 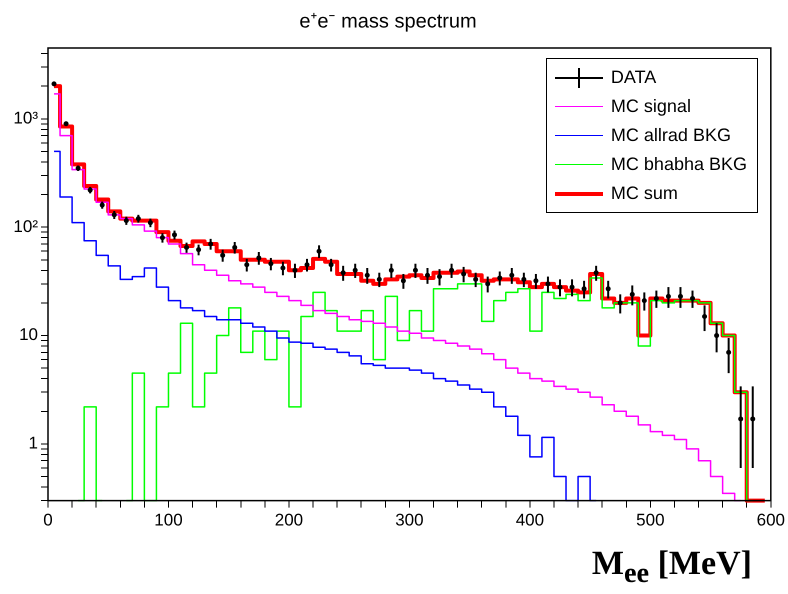 I want to click on legend-label: MC allrad BKG, so click(x=670, y=135).